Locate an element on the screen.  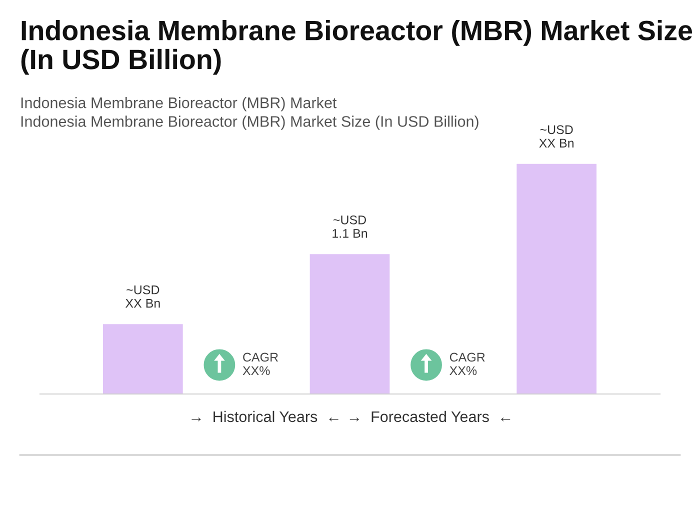
chart-title: Indonesia Membrane Bioreactor (MBR) Market Size (In USD Billion) is located at coordinates (356, 47).